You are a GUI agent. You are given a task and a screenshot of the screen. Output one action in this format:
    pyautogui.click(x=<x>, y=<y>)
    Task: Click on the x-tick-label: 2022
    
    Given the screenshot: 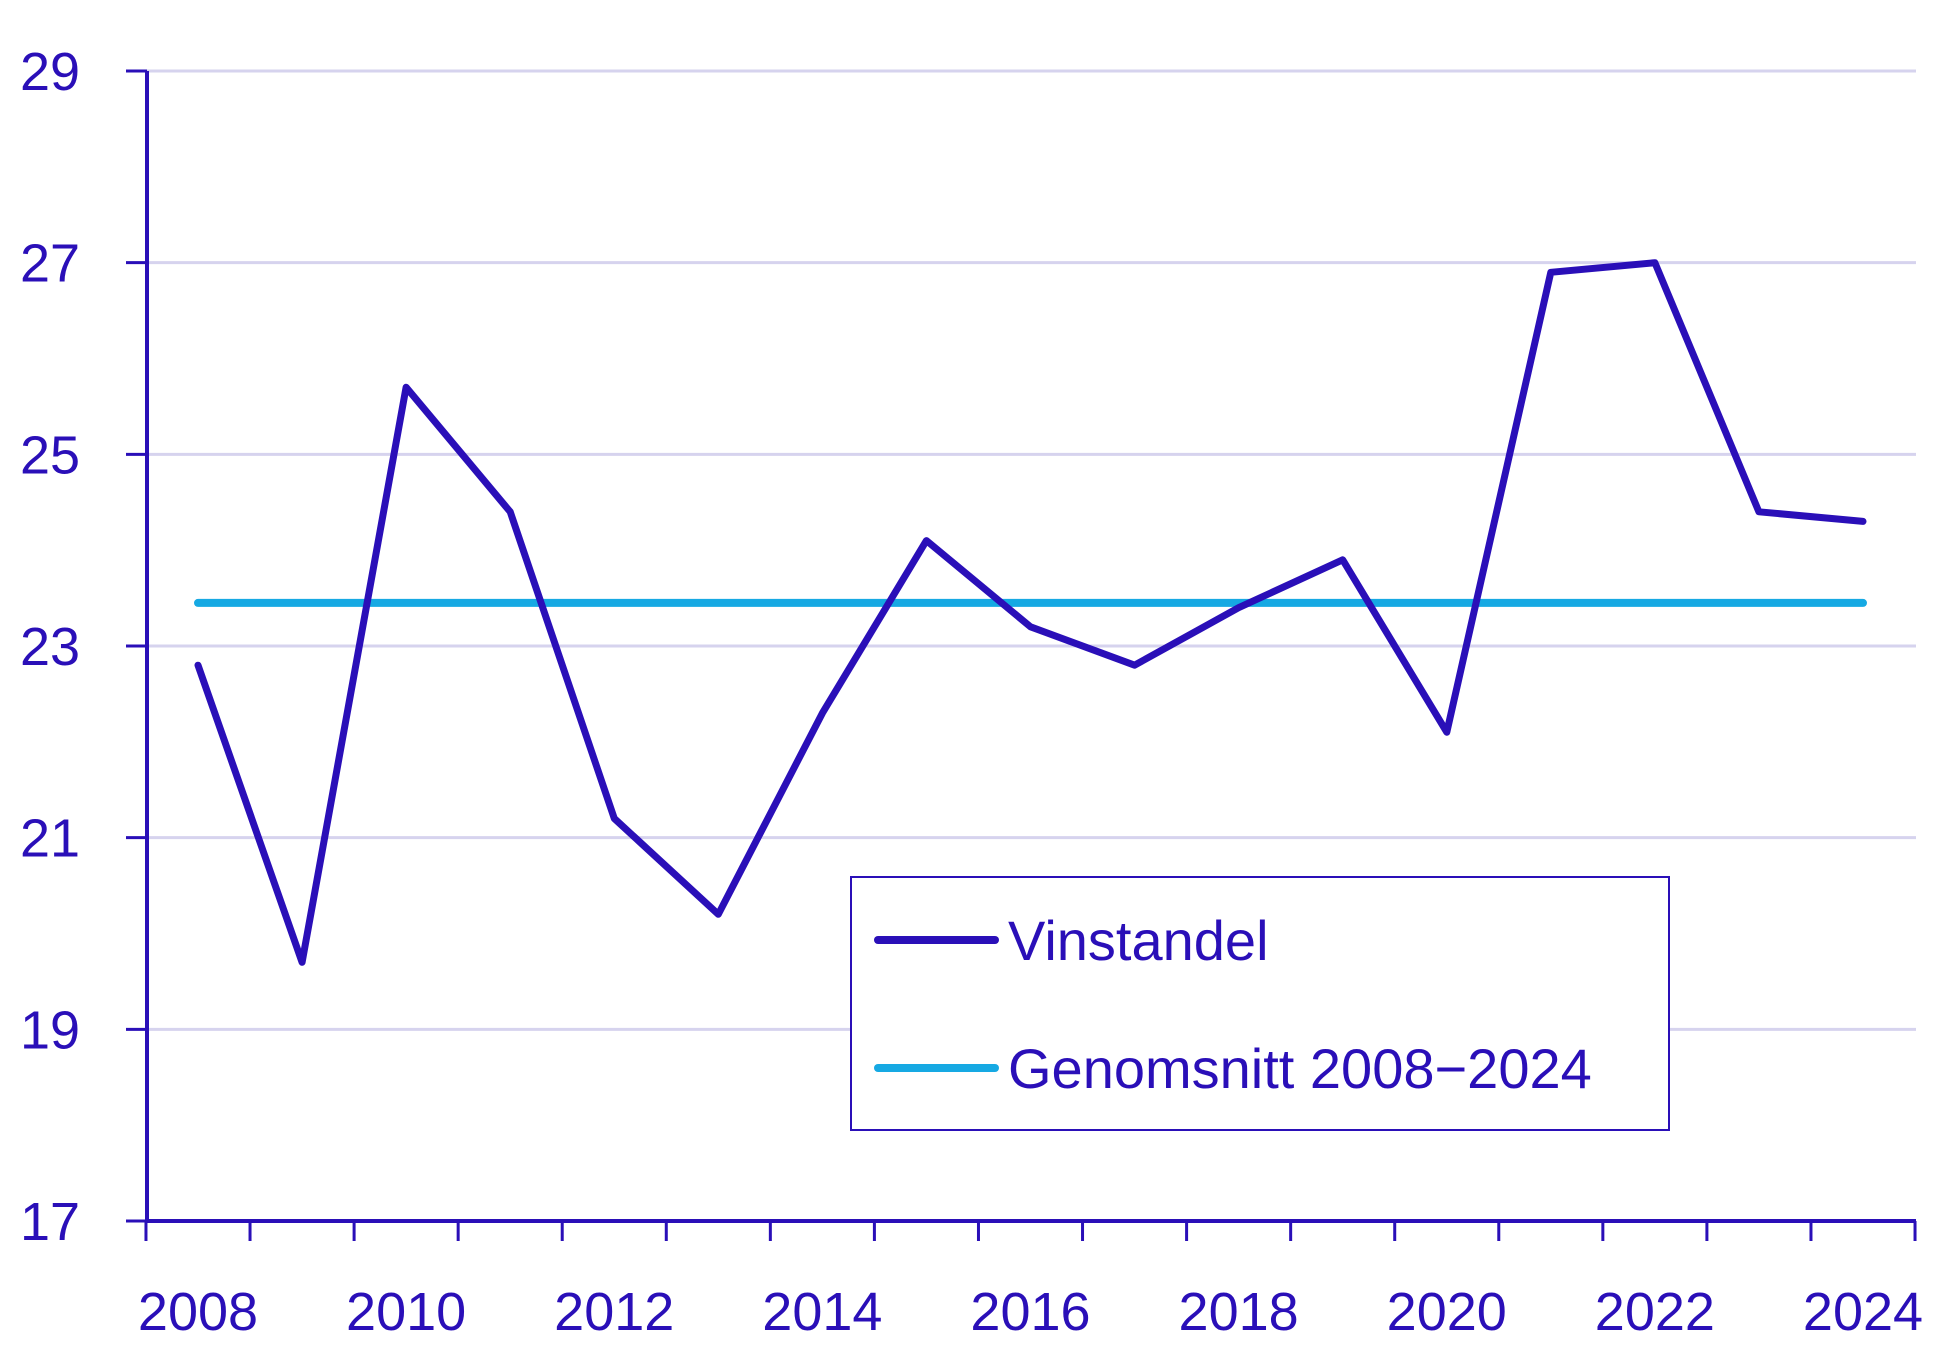 What is the action you would take?
    pyautogui.click(x=1655, y=1312)
    